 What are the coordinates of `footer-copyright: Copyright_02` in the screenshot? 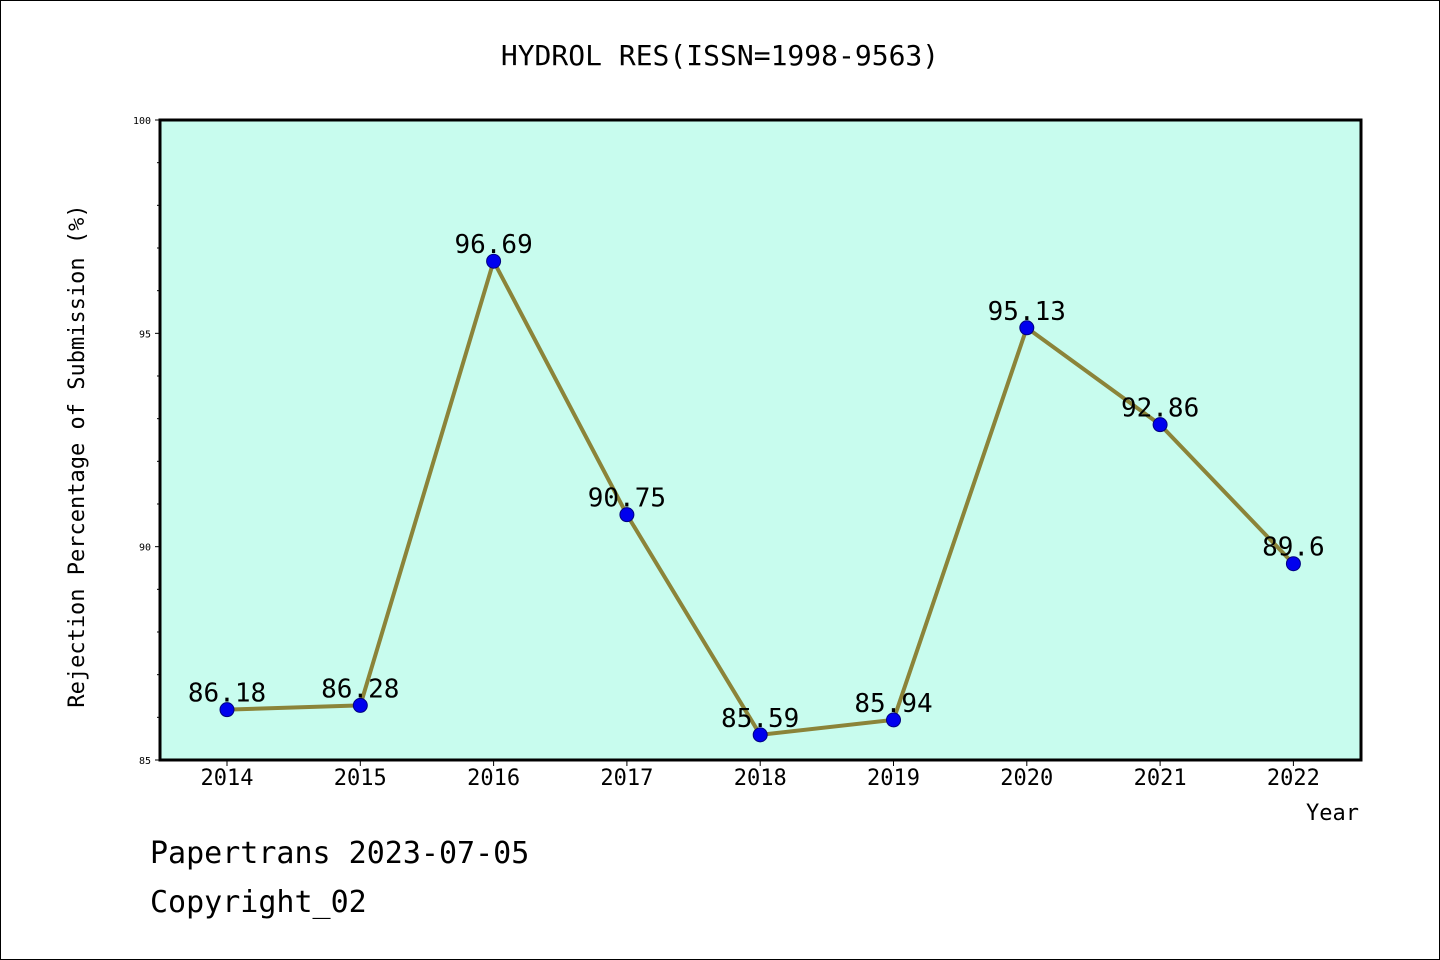 It's located at (258, 902).